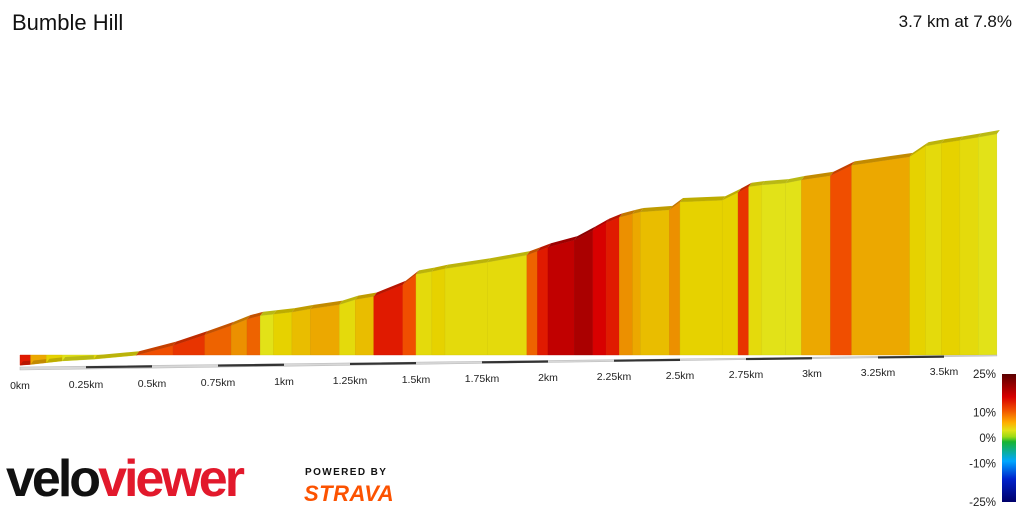 This screenshot has width=1024, height=517. What do you see at coordinates (944, 372) in the screenshot?
I see `x-tick-label: 3.5km` at bounding box center [944, 372].